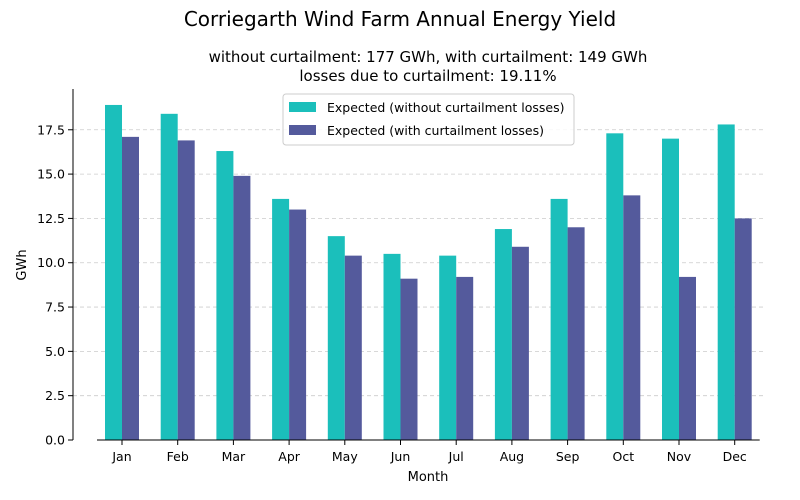 The width and height of the screenshot is (800, 500). What do you see at coordinates (234, 456) in the screenshot?
I see `x-tick-label-mar: Mar` at bounding box center [234, 456].